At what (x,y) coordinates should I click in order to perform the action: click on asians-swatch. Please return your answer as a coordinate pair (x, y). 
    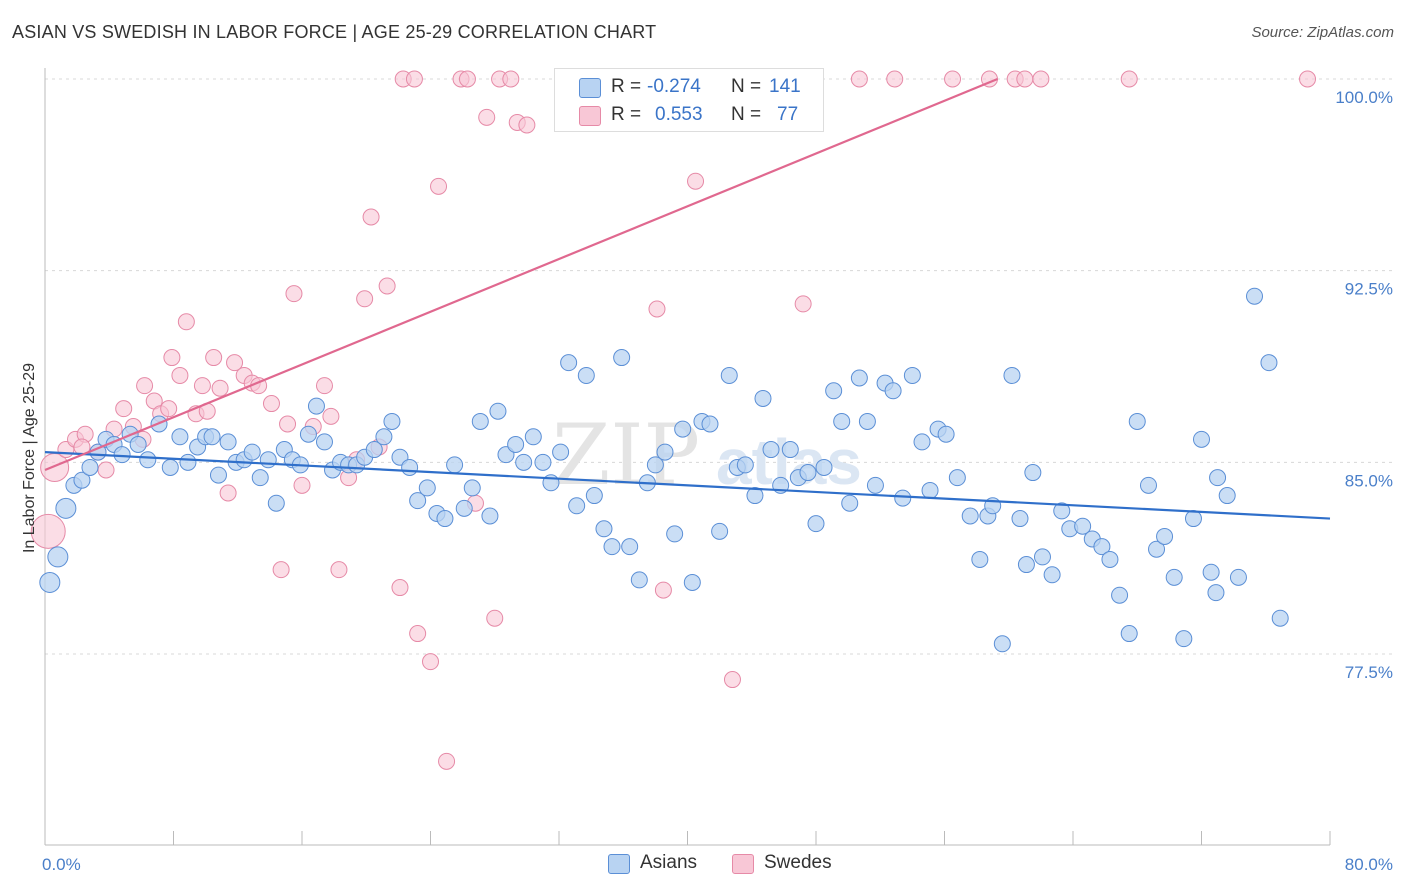
    Looking at the image, I should click on (590, 88).